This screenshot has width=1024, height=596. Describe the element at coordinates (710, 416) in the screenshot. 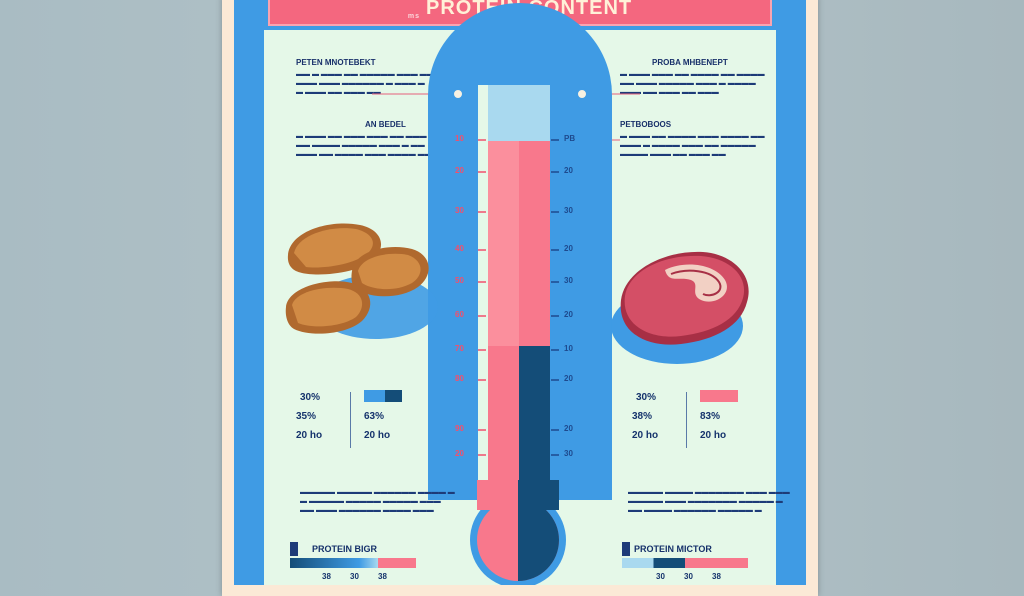

I see `right-stat-d: 83%` at that location.